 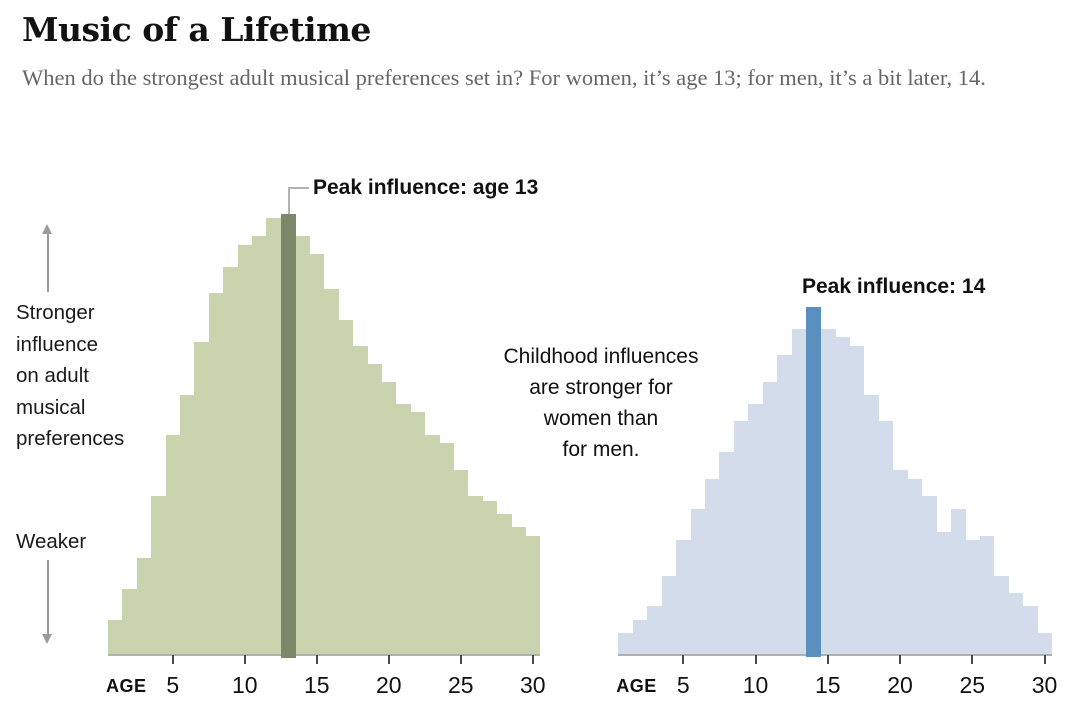 I want to click on text-line: on adult, so click(x=52, y=375).